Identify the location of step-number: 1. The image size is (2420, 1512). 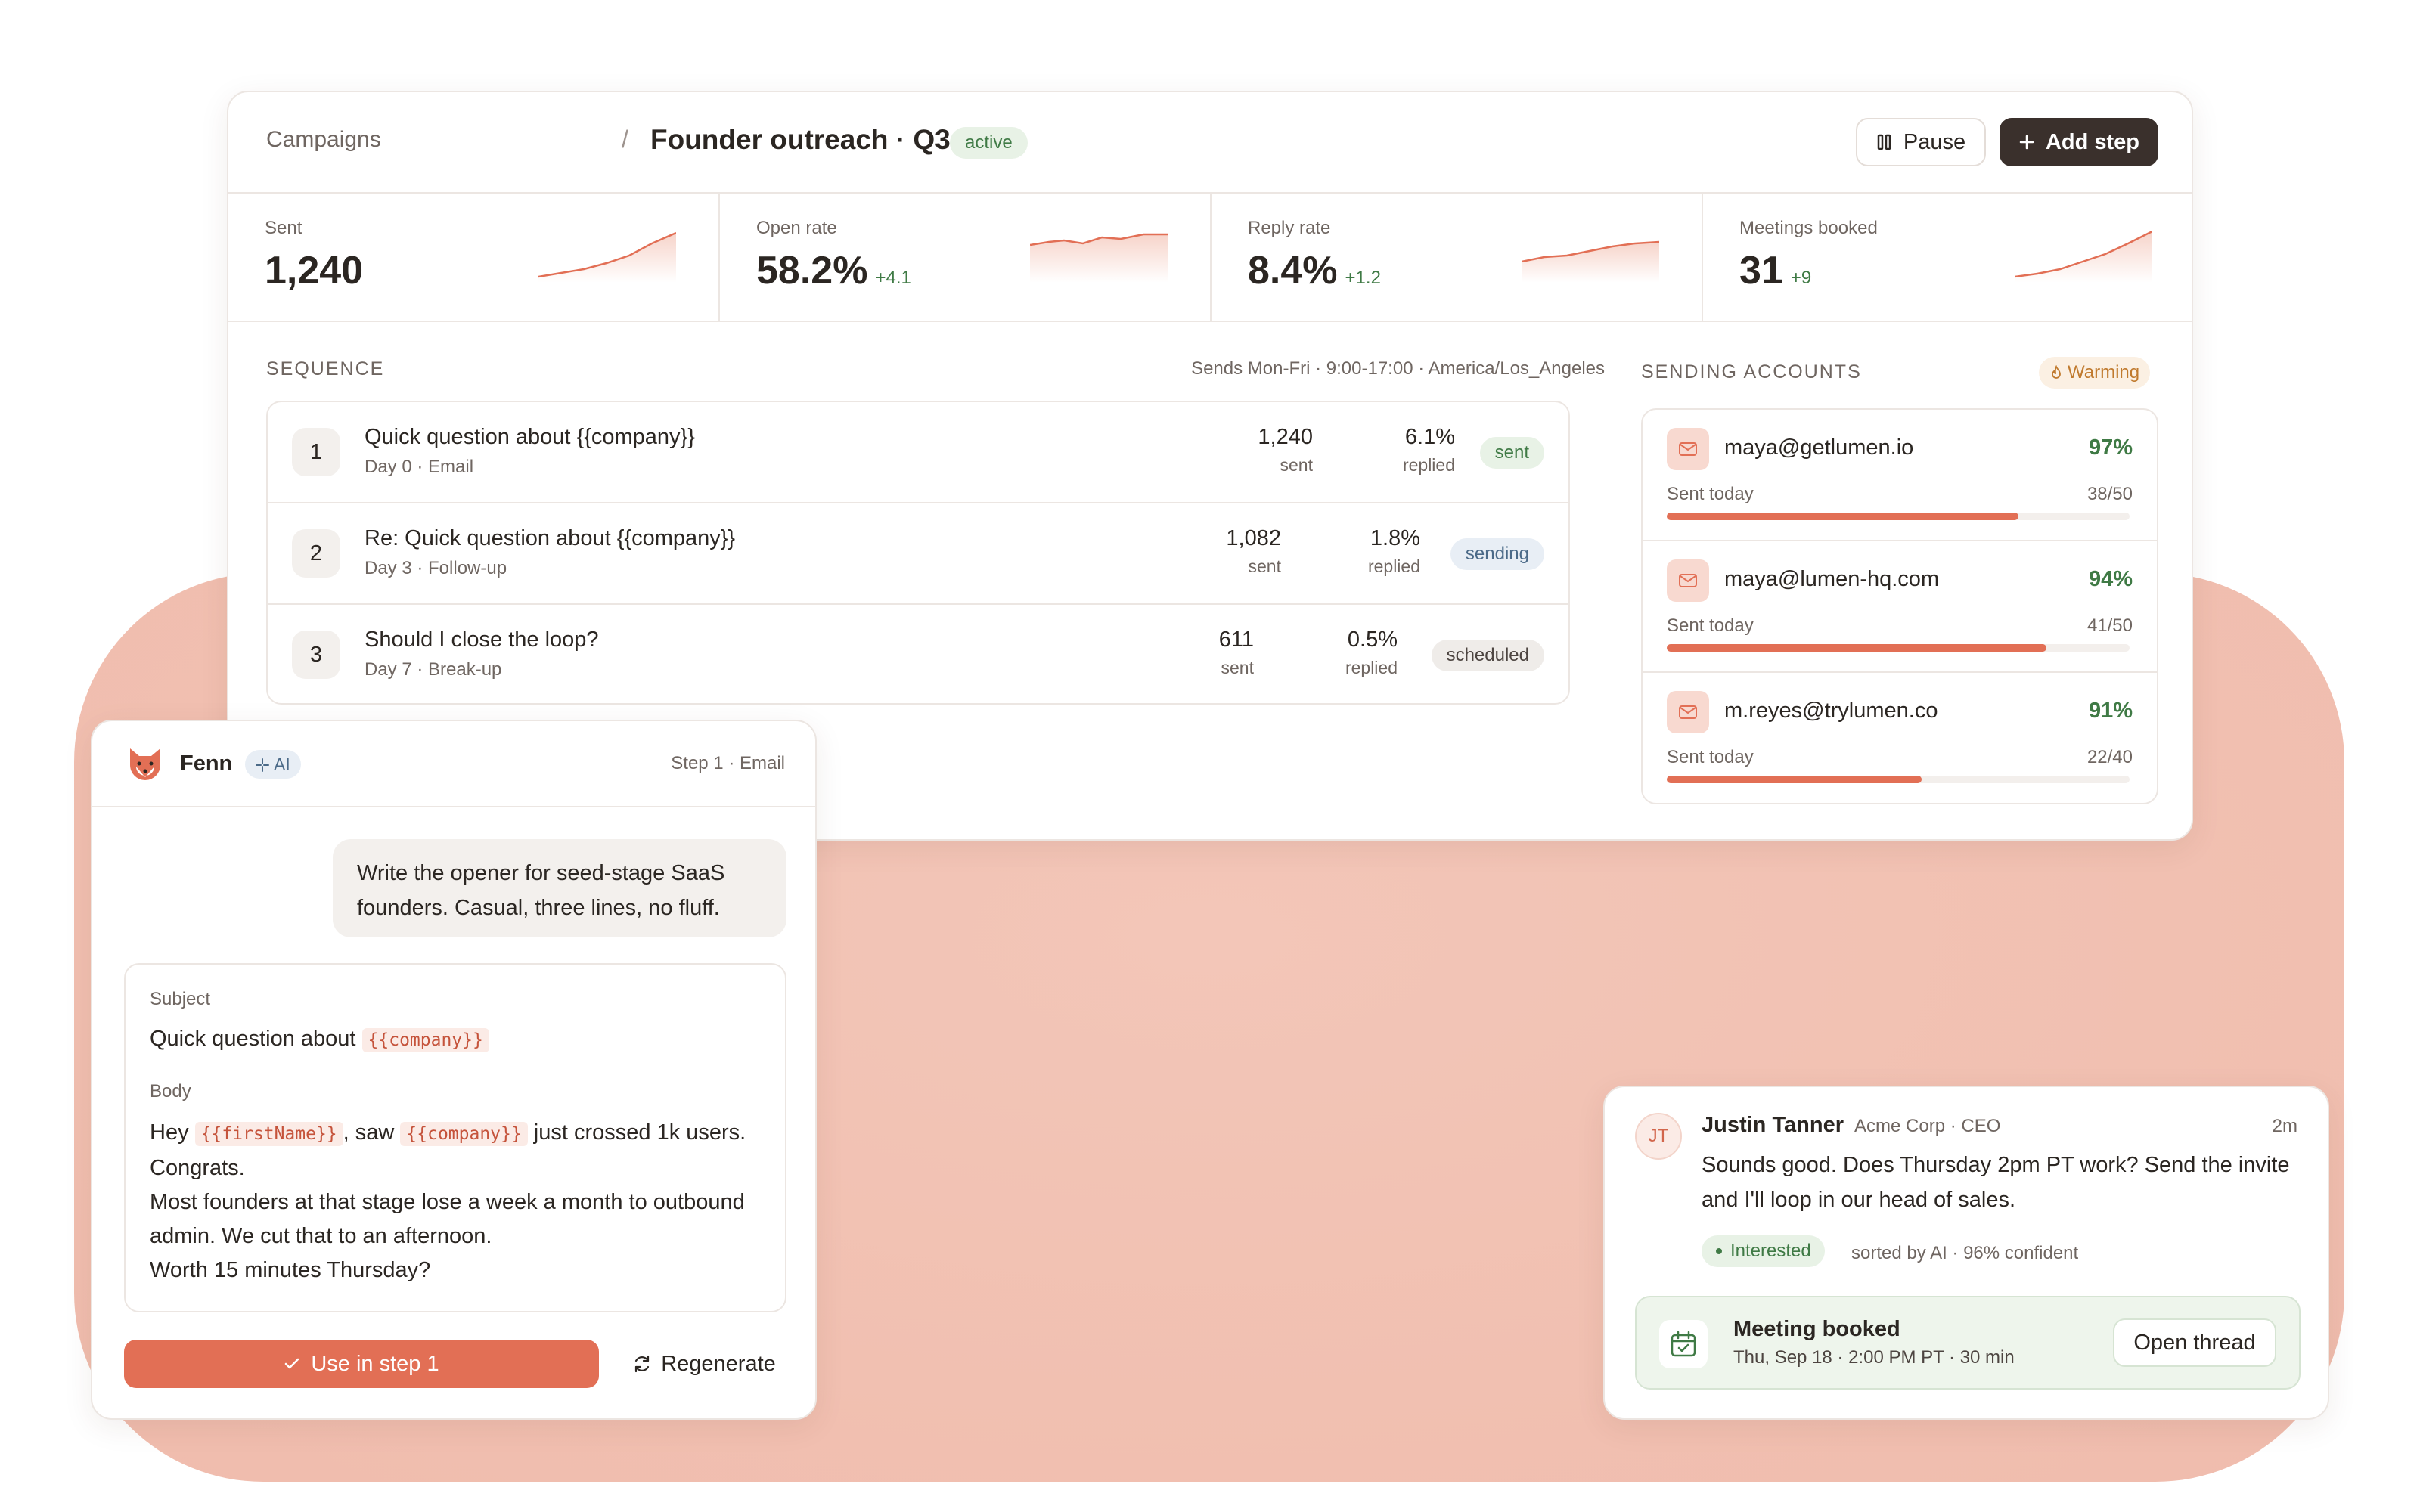
(316, 452).